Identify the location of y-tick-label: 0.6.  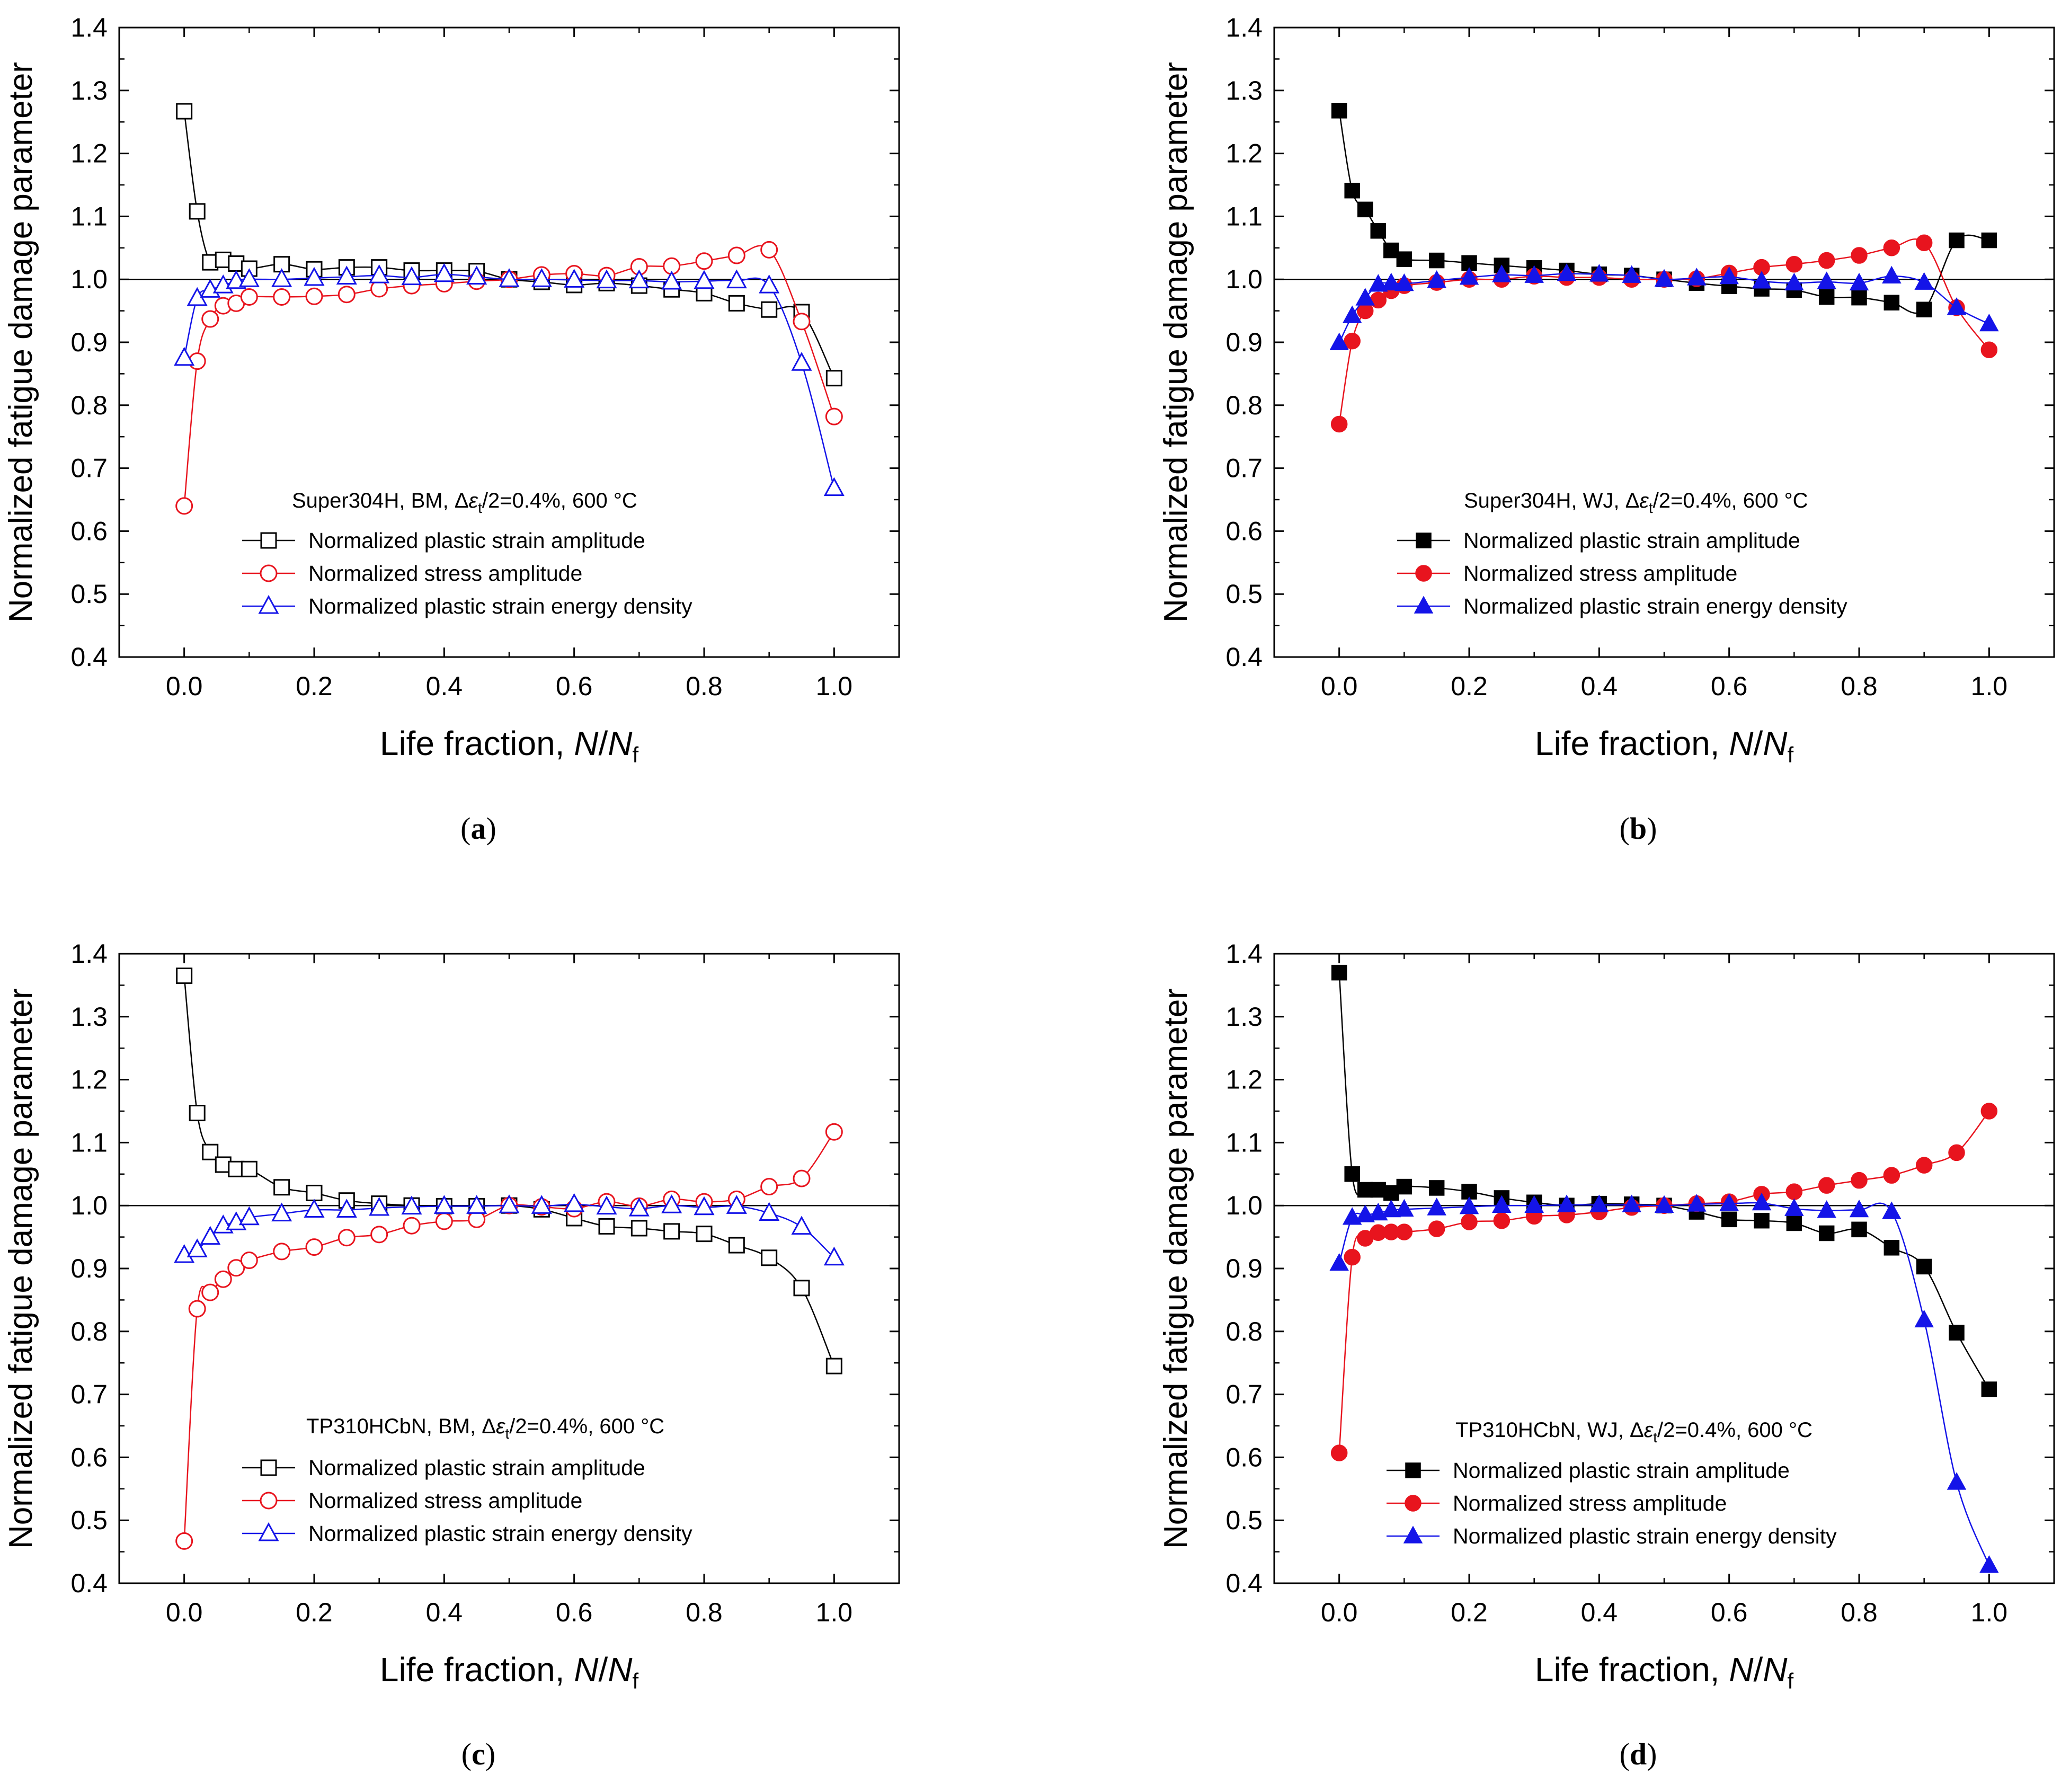
(89, 531).